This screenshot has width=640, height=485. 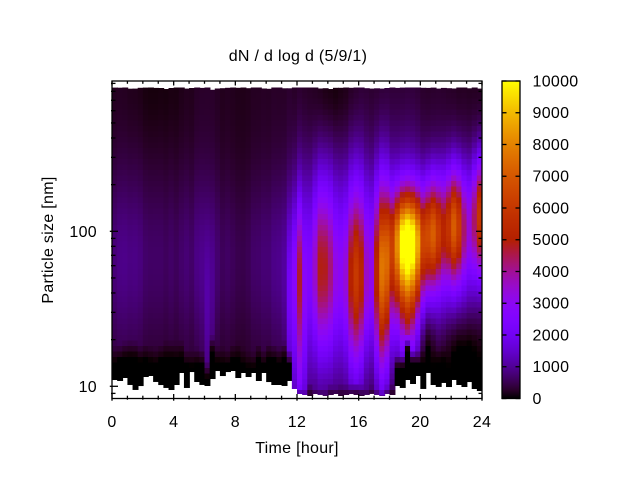 What do you see at coordinates (551, 145) in the screenshot?
I see `svg-text: 8000` at bounding box center [551, 145].